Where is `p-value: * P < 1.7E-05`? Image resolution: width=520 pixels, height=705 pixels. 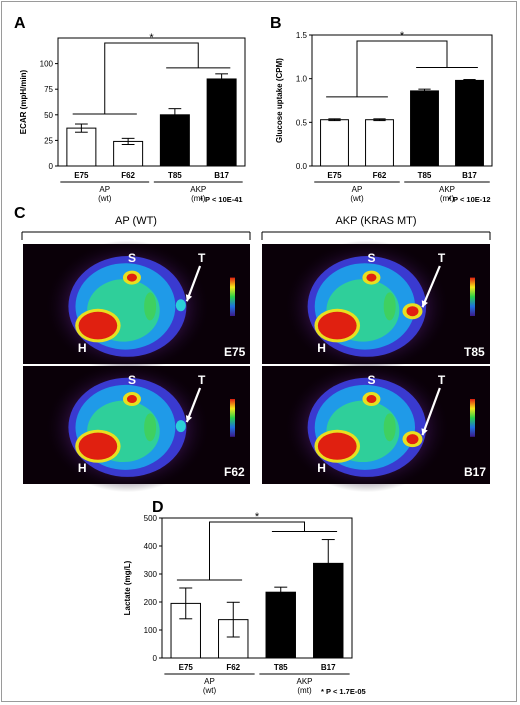
p-value: * P < 1.7E-05 is located at coordinates (343, 691).